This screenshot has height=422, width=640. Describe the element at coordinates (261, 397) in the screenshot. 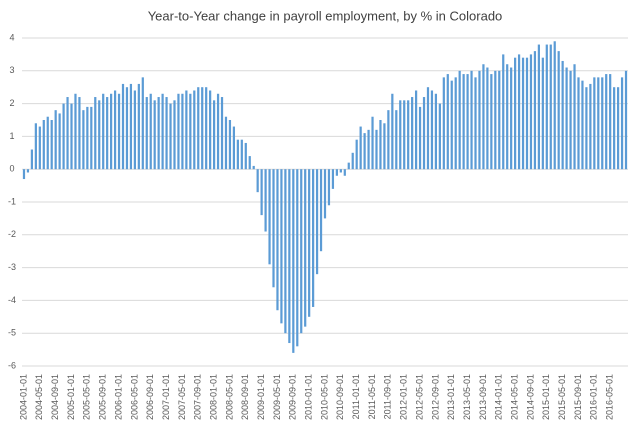

I see `x-tick-label: 2009-01-01` at that location.